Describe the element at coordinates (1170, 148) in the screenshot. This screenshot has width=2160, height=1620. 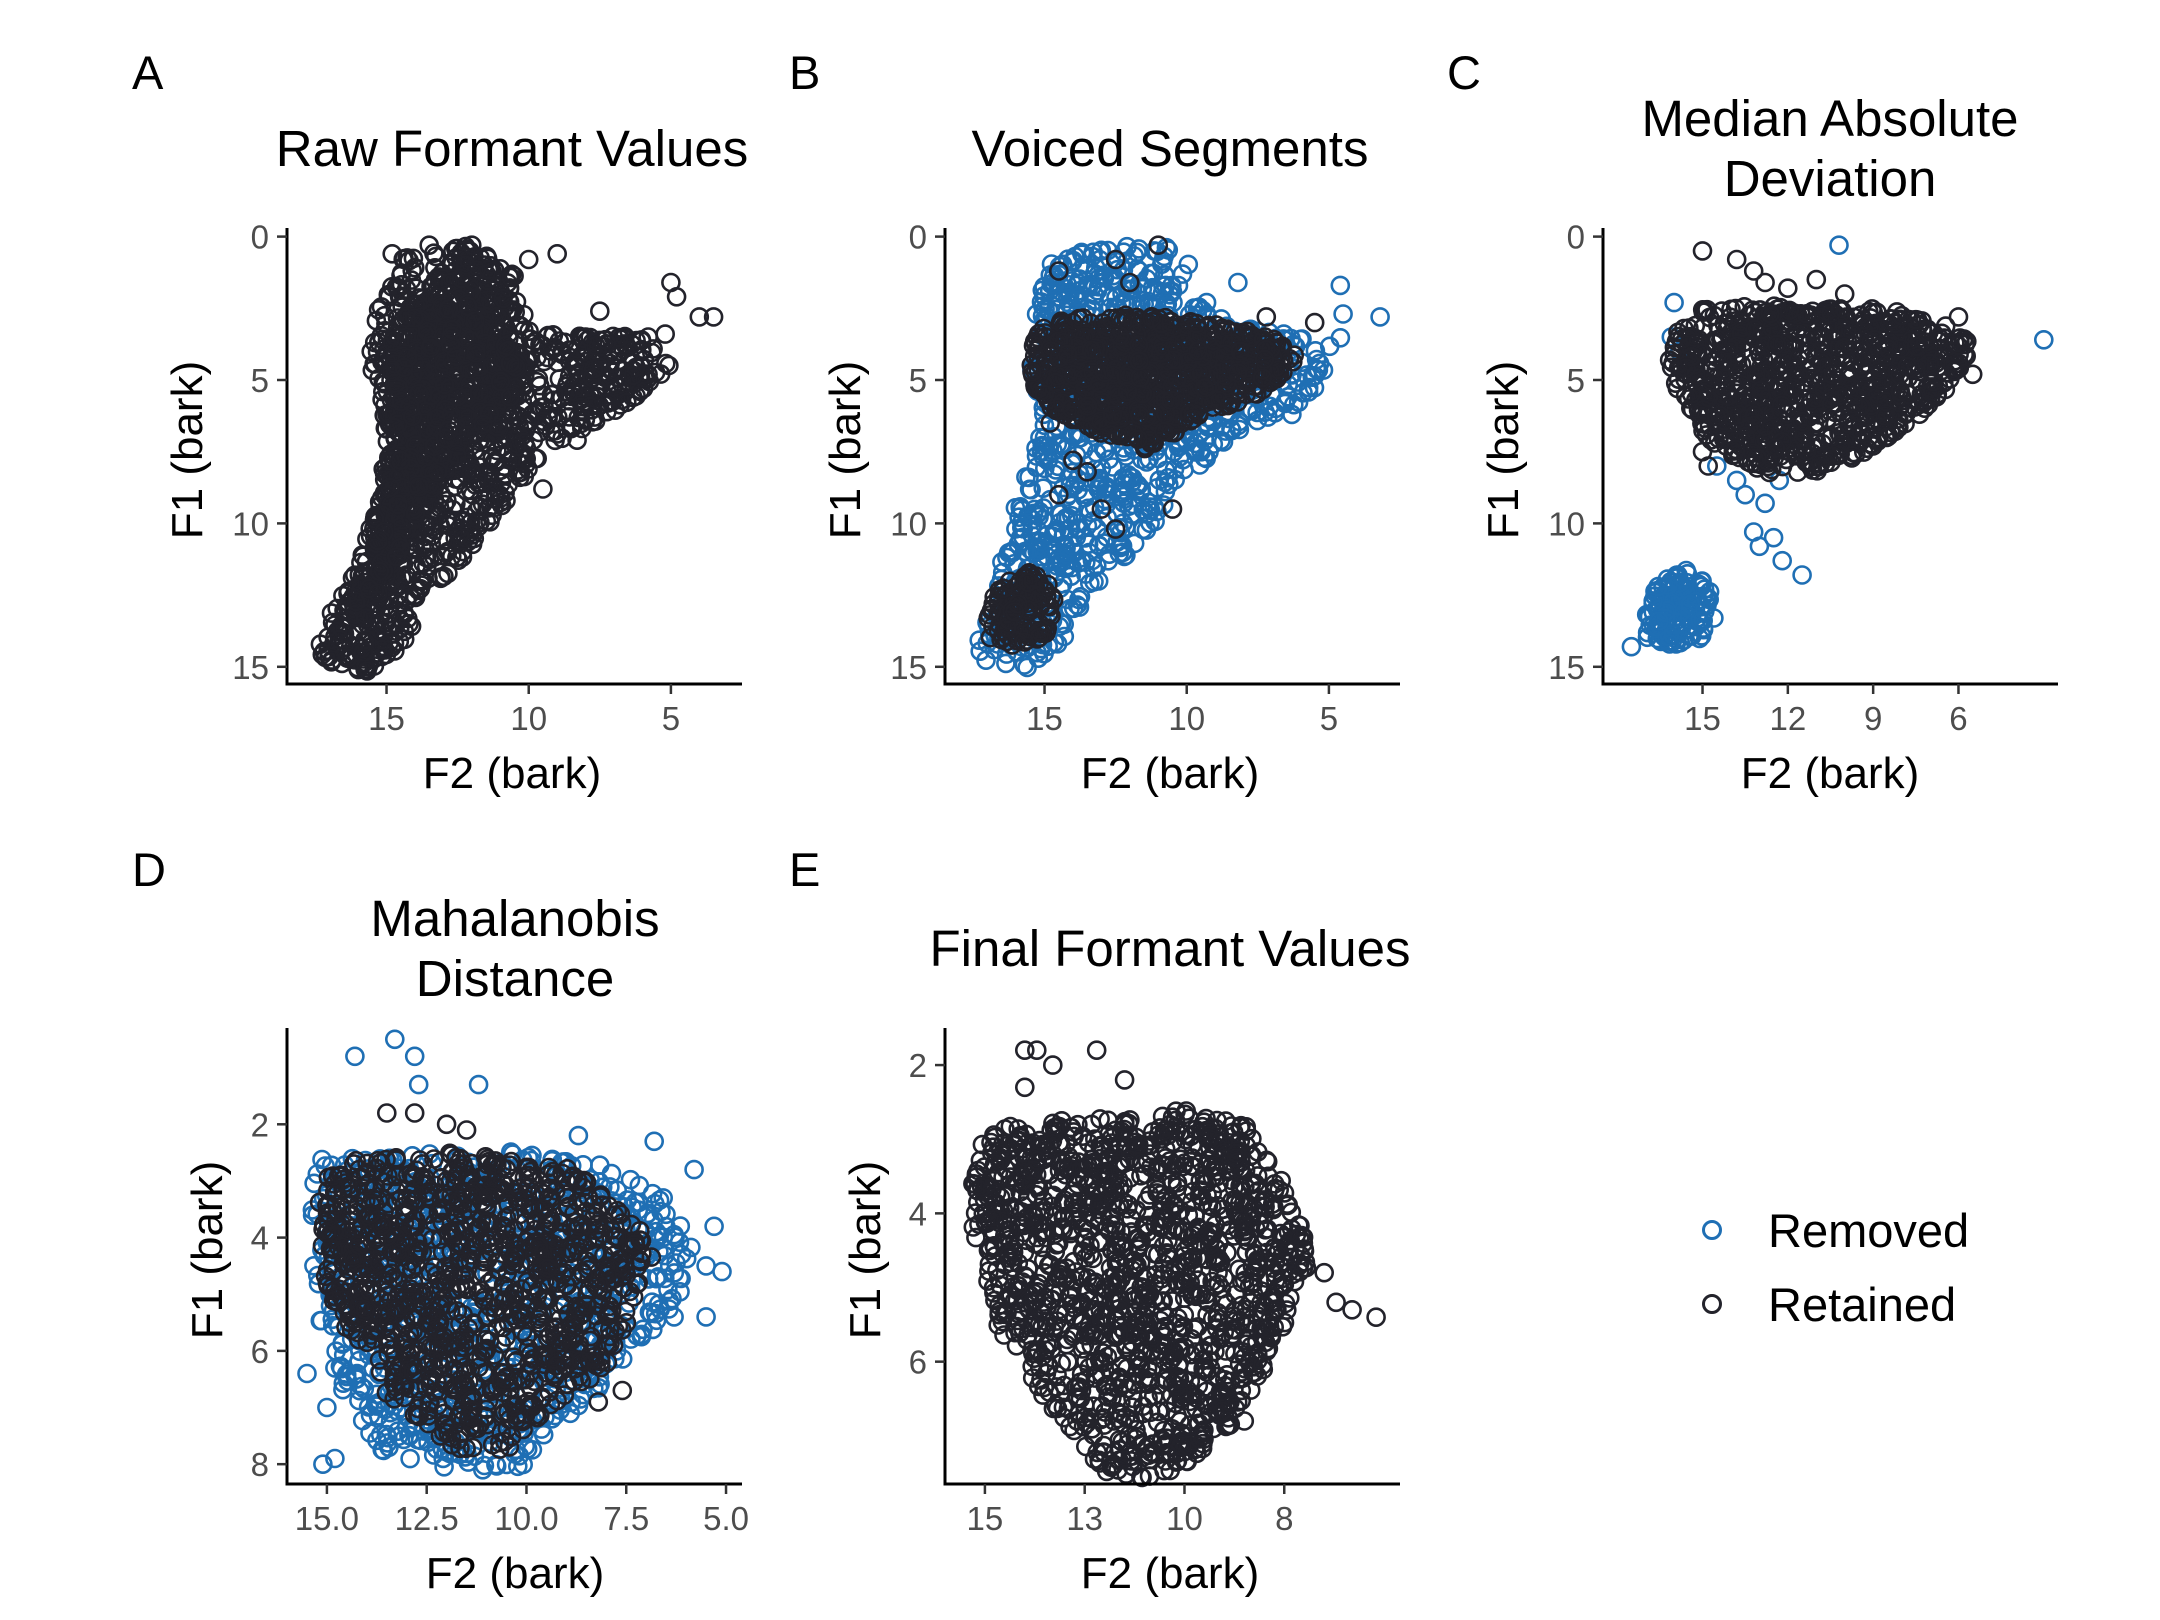
I see `panel-title: Voiced Segments` at that location.